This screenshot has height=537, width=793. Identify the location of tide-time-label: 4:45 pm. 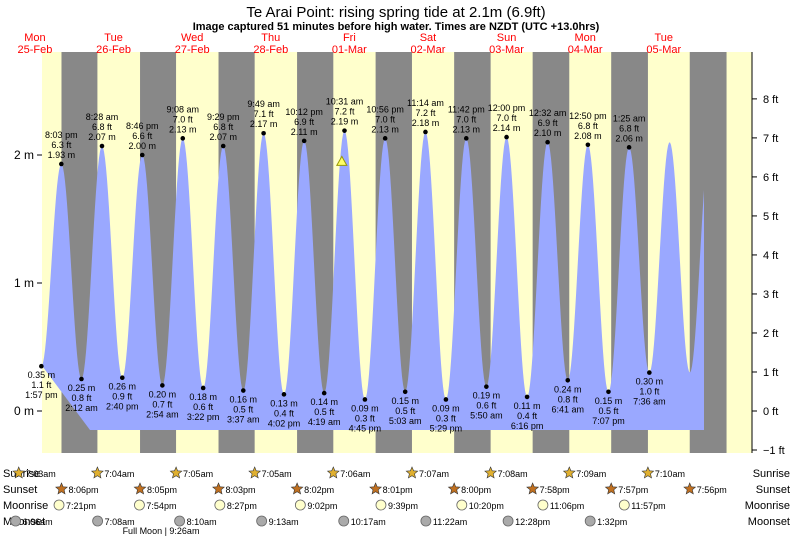
(365, 428).